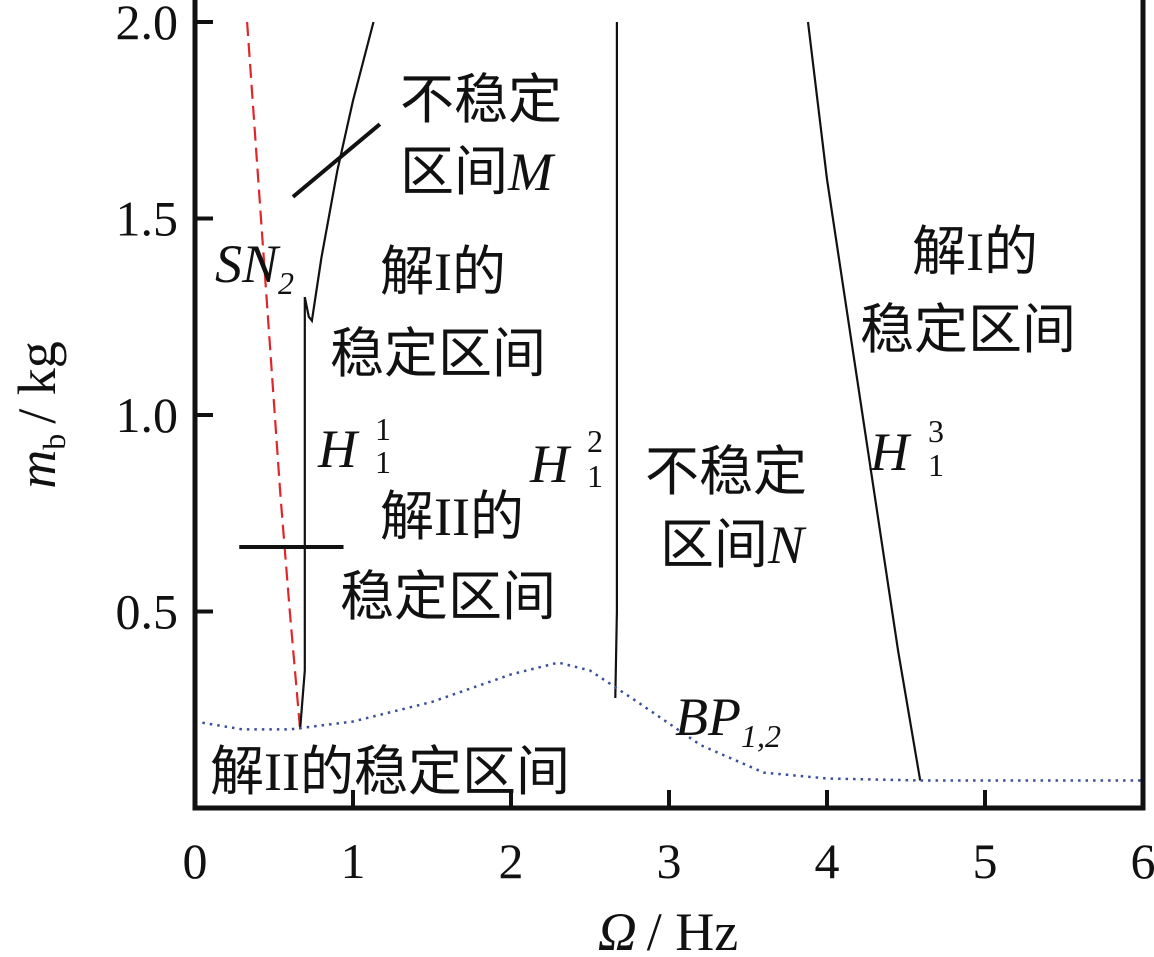  What do you see at coordinates (39, 415) in the screenshot?
I see `y-axis-label: mb/ kg` at bounding box center [39, 415].